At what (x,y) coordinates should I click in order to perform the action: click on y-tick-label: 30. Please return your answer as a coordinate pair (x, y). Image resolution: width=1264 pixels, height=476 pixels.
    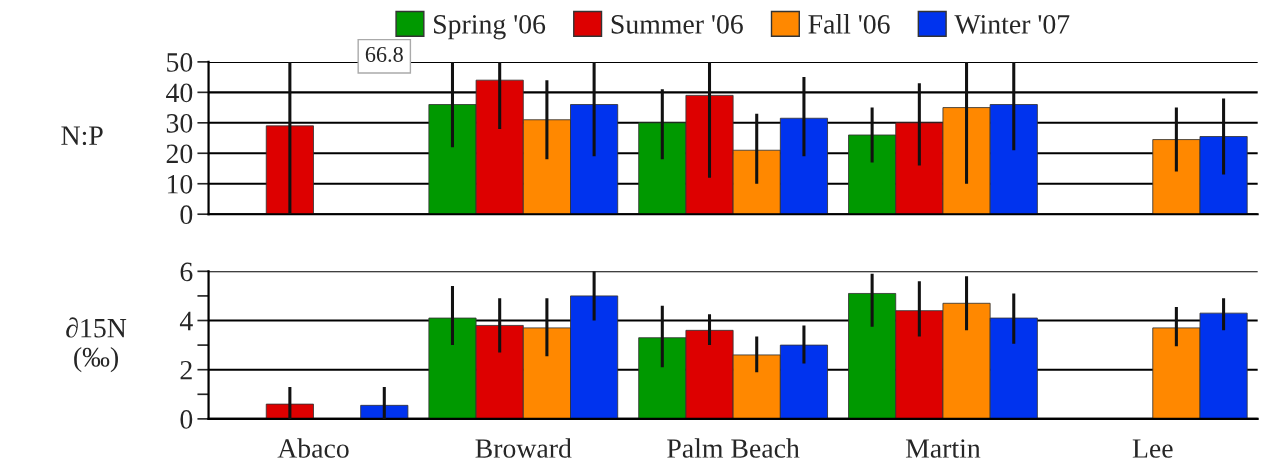
    Looking at the image, I should click on (179, 123).